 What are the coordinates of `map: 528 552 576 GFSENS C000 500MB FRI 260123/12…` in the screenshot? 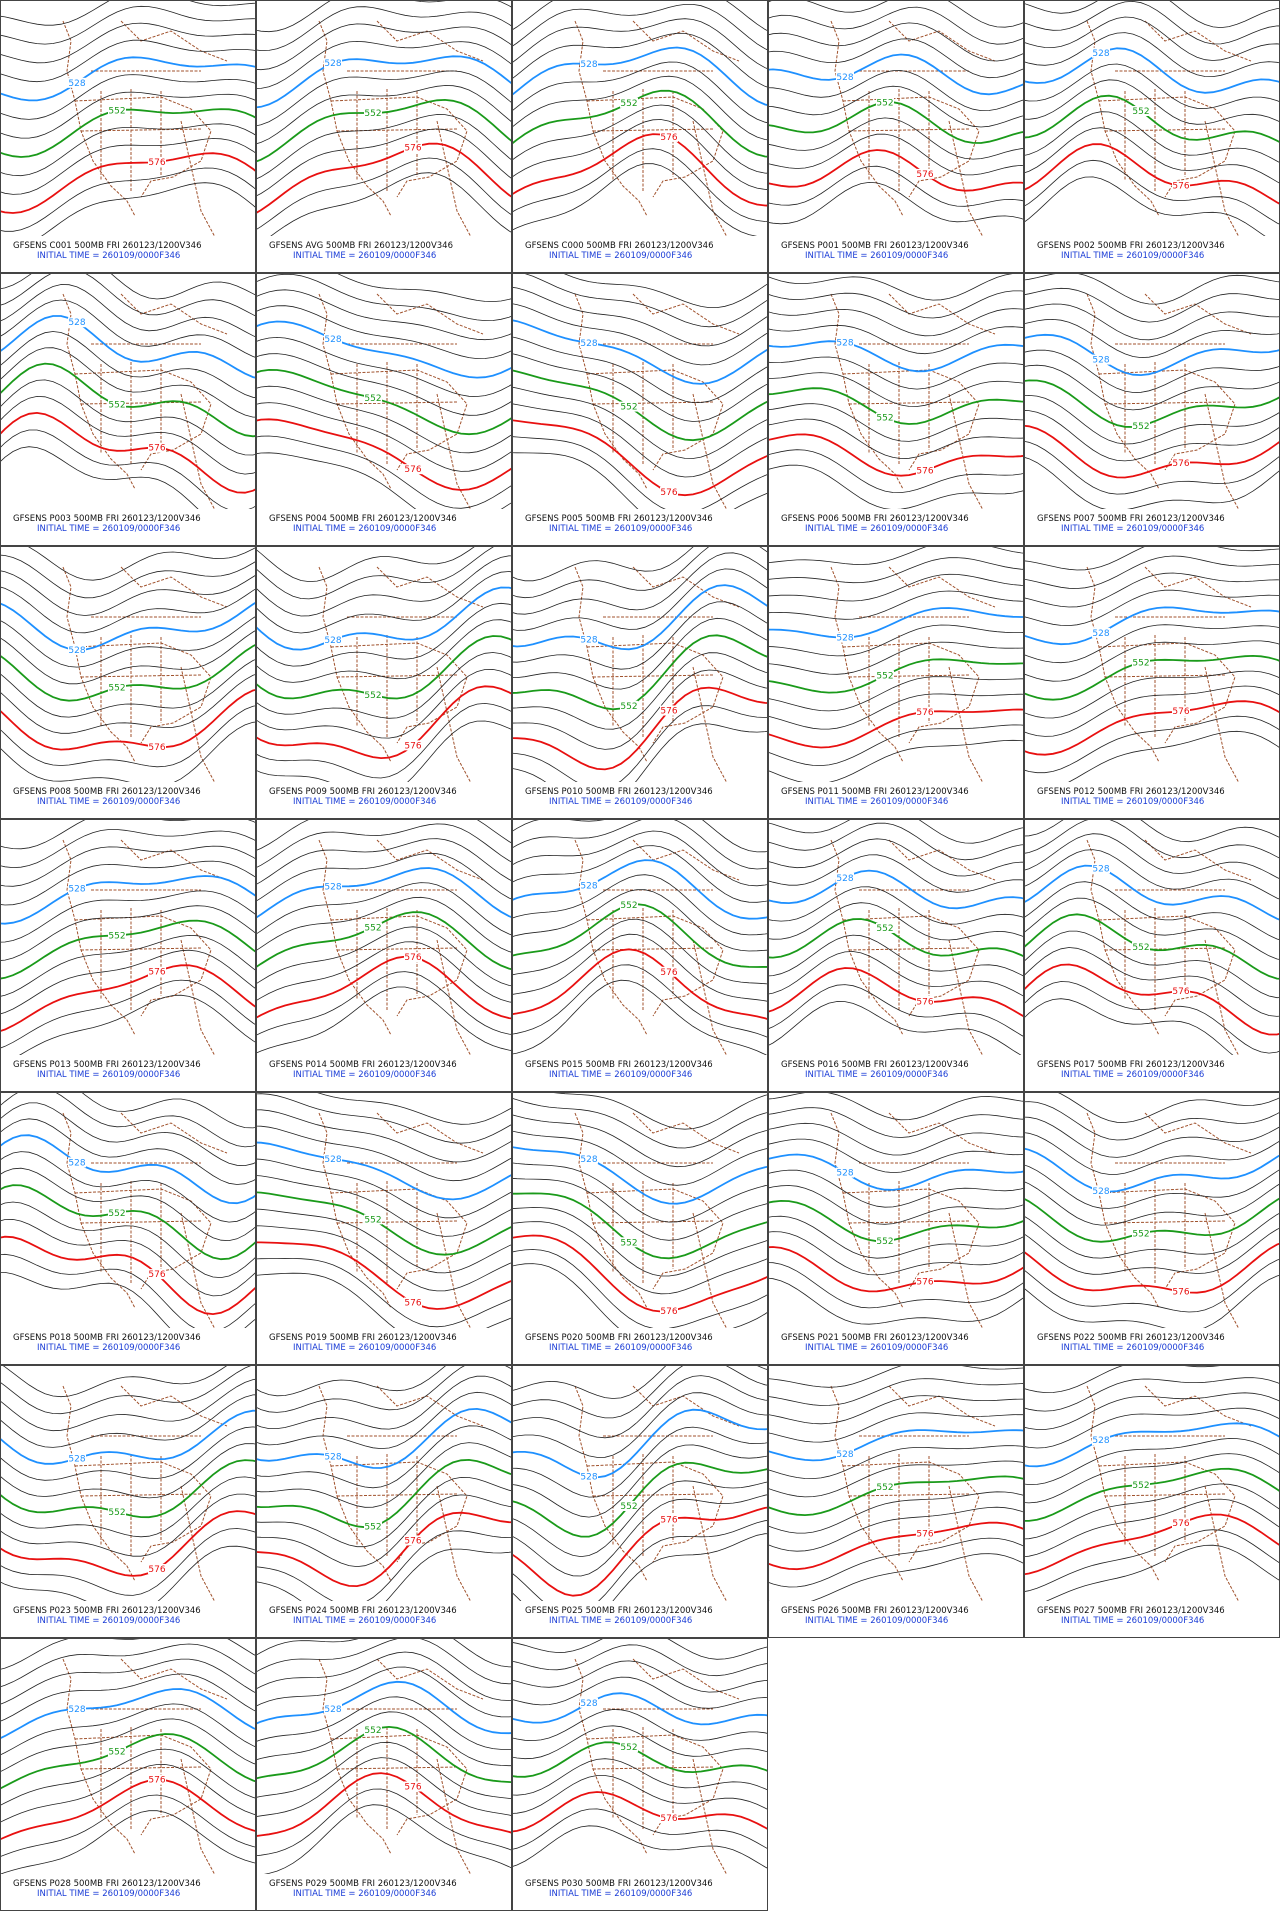 It's located at (640, 136).